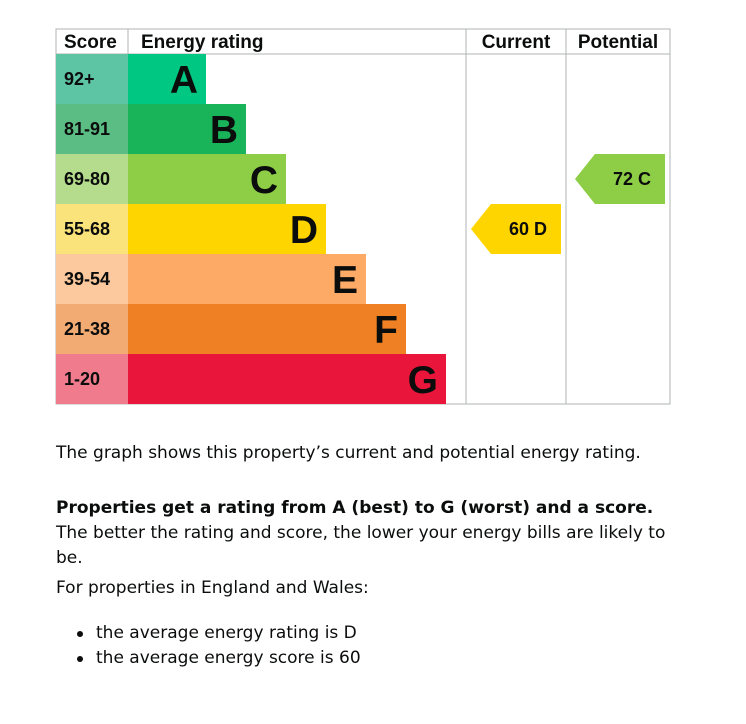  What do you see at coordinates (87, 129) in the screenshot?
I see `score-range-b: 81-91` at bounding box center [87, 129].